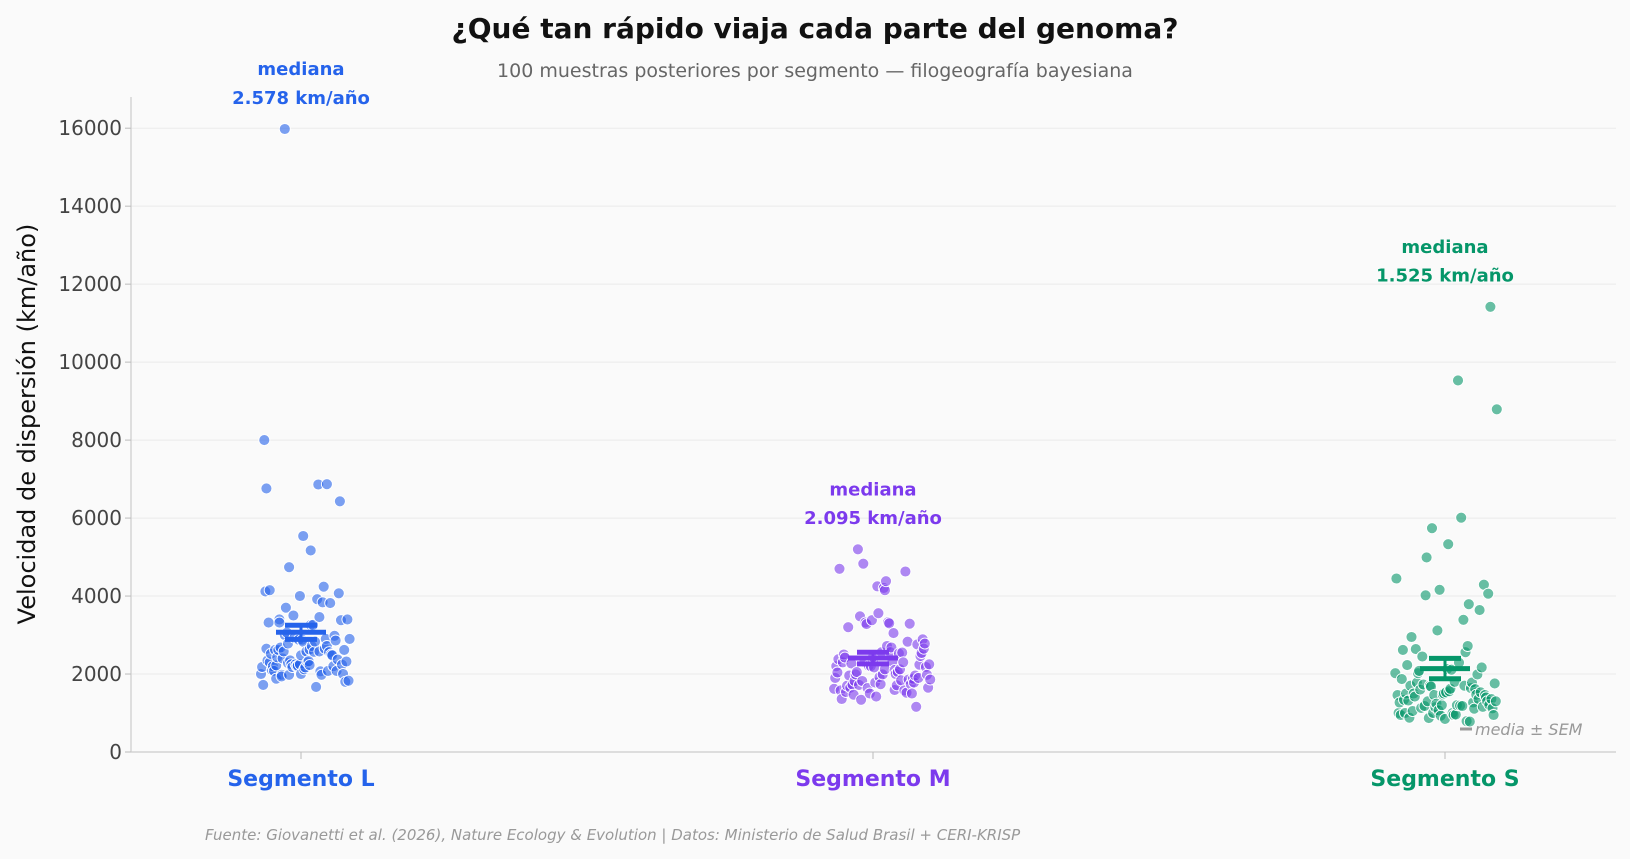  I want to click on y-tick-label: 0, so click(115, 752).